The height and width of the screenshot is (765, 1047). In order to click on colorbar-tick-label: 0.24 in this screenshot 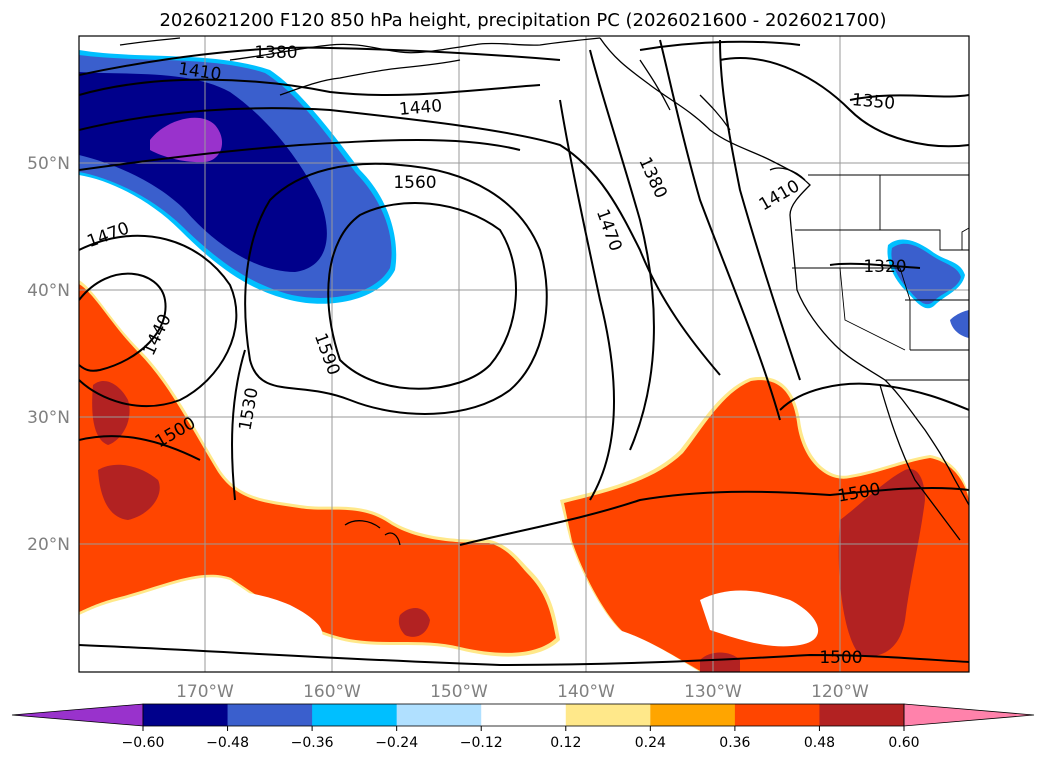, I will do `click(650, 743)`.